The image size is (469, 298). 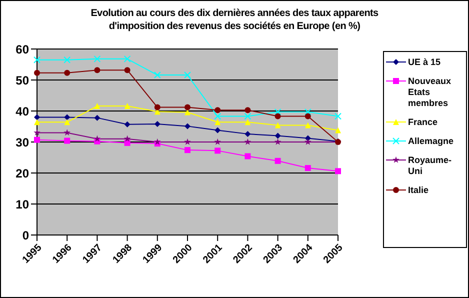 I want to click on y-tick-label: 30, so click(x=23, y=142).